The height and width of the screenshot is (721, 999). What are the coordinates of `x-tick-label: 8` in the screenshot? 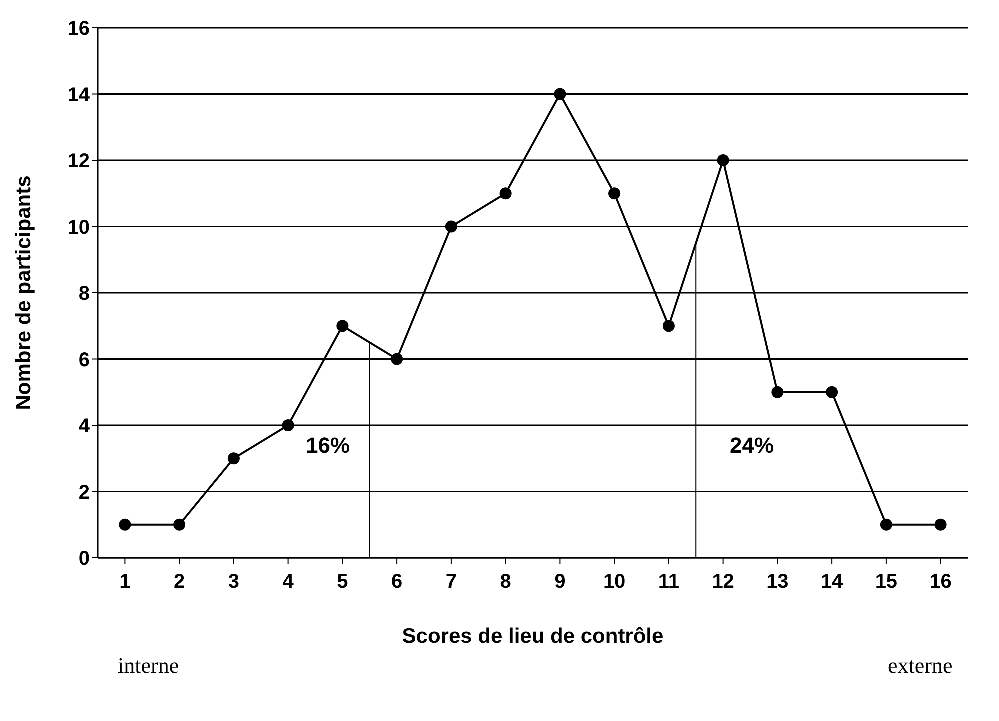 It's located at (506, 582).